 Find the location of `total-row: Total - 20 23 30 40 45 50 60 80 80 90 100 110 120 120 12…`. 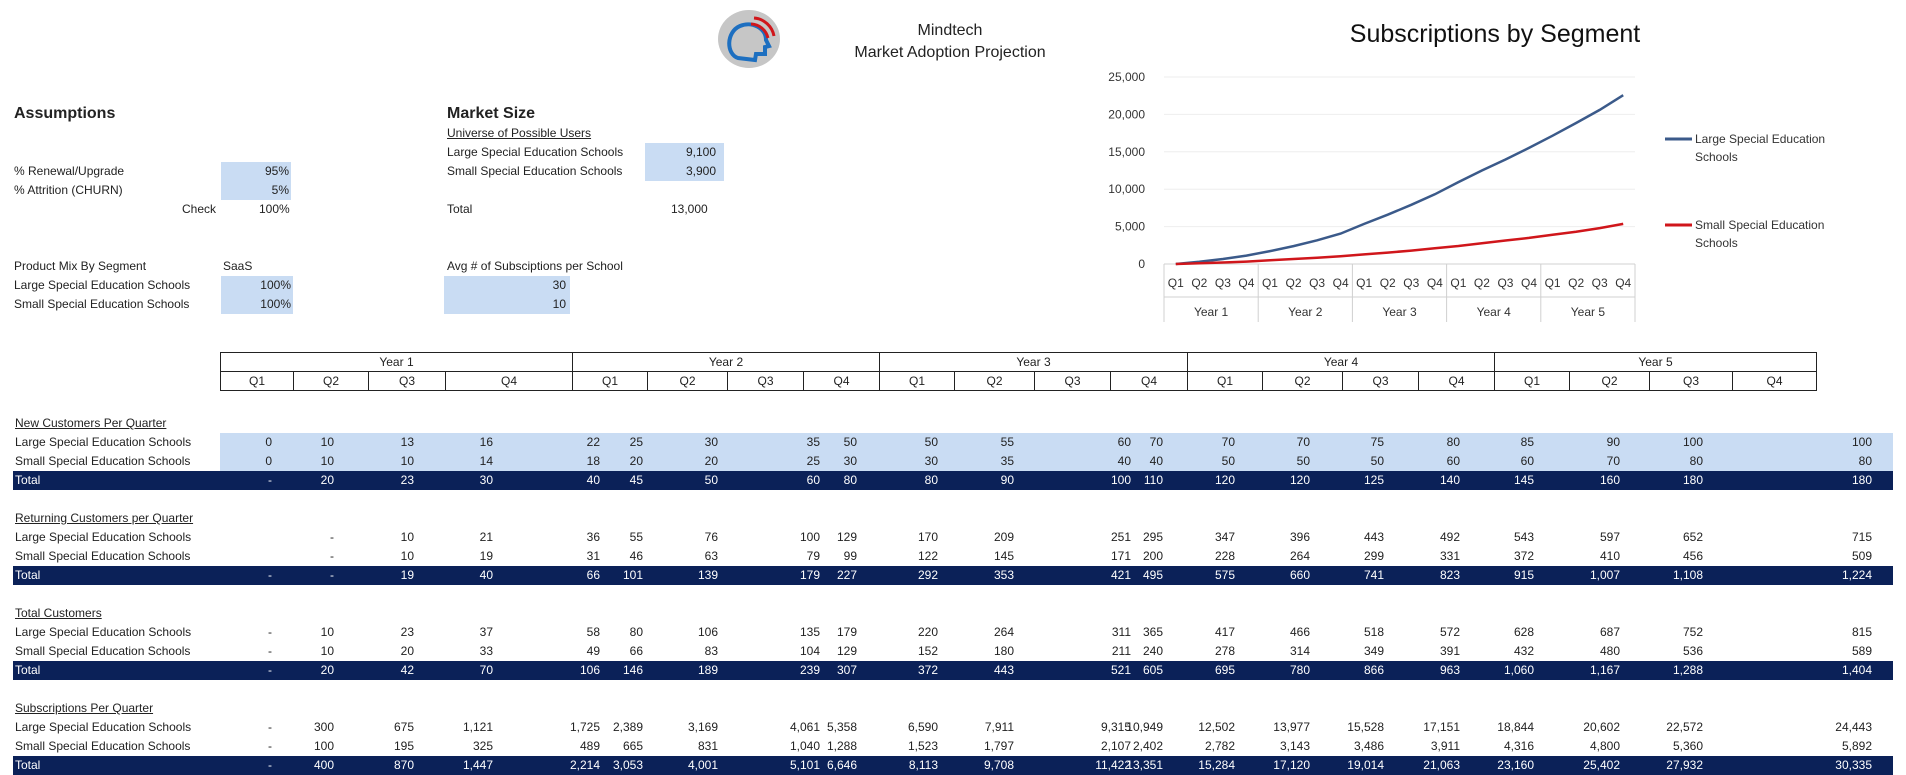

total-row: Total - 20 23 30 40 45 50 60 80 80 90 100 110 120 120 12… is located at coordinates (953, 480).